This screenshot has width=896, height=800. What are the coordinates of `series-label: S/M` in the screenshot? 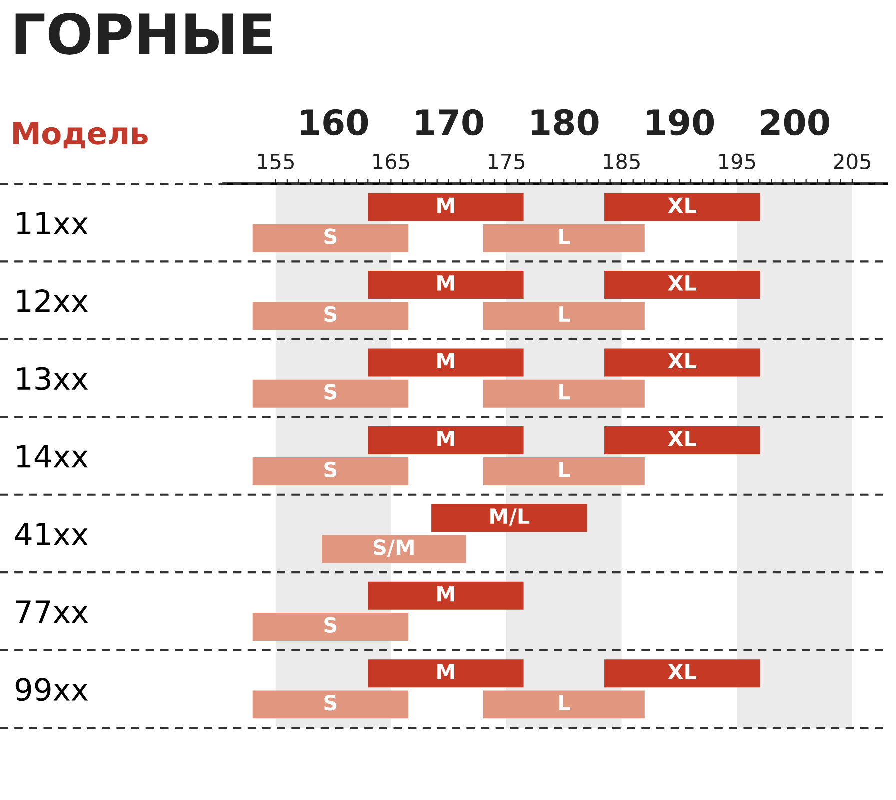 It's located at (394, 548).